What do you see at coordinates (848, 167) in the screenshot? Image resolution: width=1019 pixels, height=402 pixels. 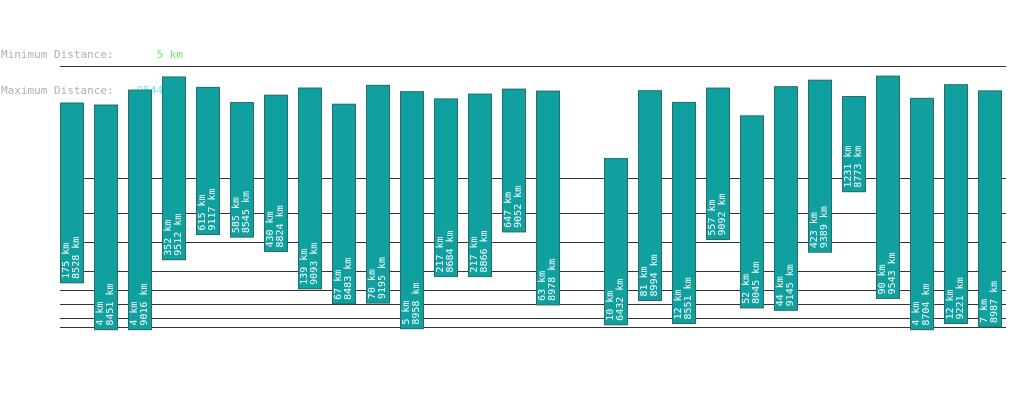 I see `bar-min-label: 1231 km` at bounding box center [848, 167].